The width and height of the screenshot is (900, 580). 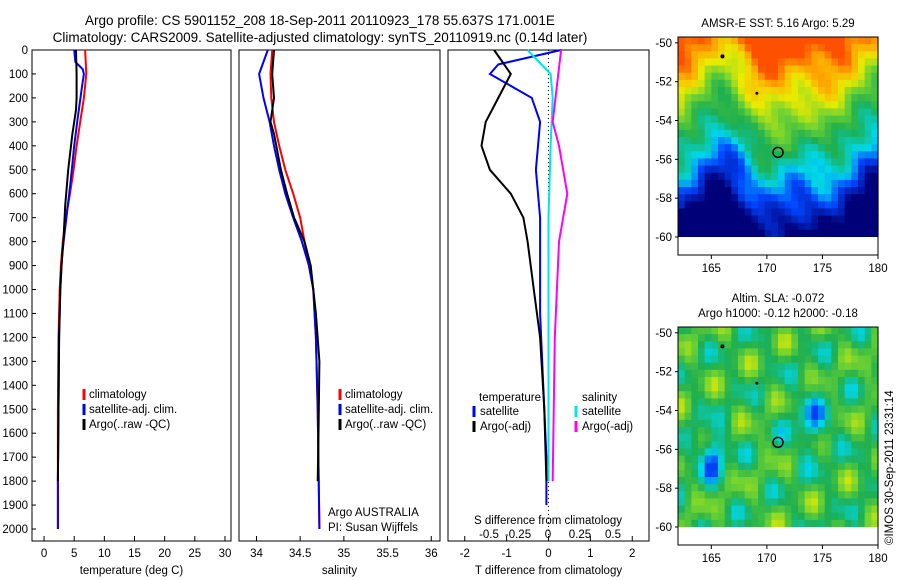 I want to click on map-frame, so click(x=778, y=146).